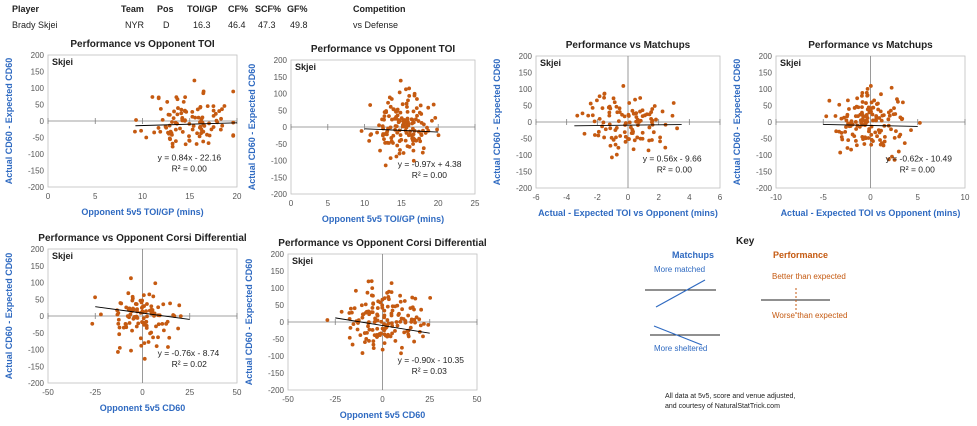 This screenshot has width=977, height=426. Describe the element at coordinates (382, 325) in the screenshot. I see `trend-line` at that location.